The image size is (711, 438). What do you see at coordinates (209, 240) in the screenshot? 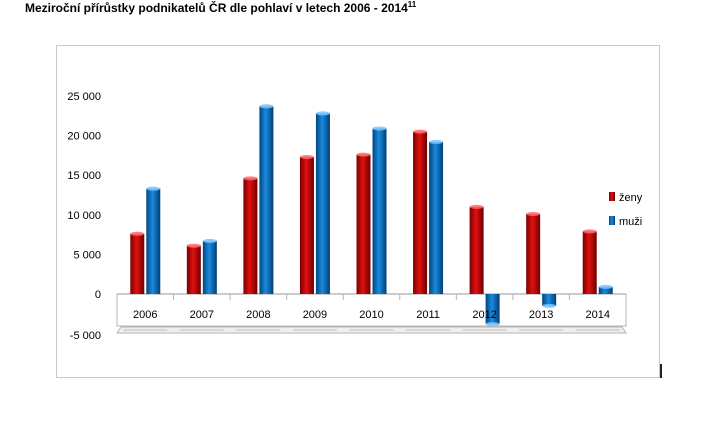
I see `bar-cap-muži-2007` at bounding box center [209, 240].